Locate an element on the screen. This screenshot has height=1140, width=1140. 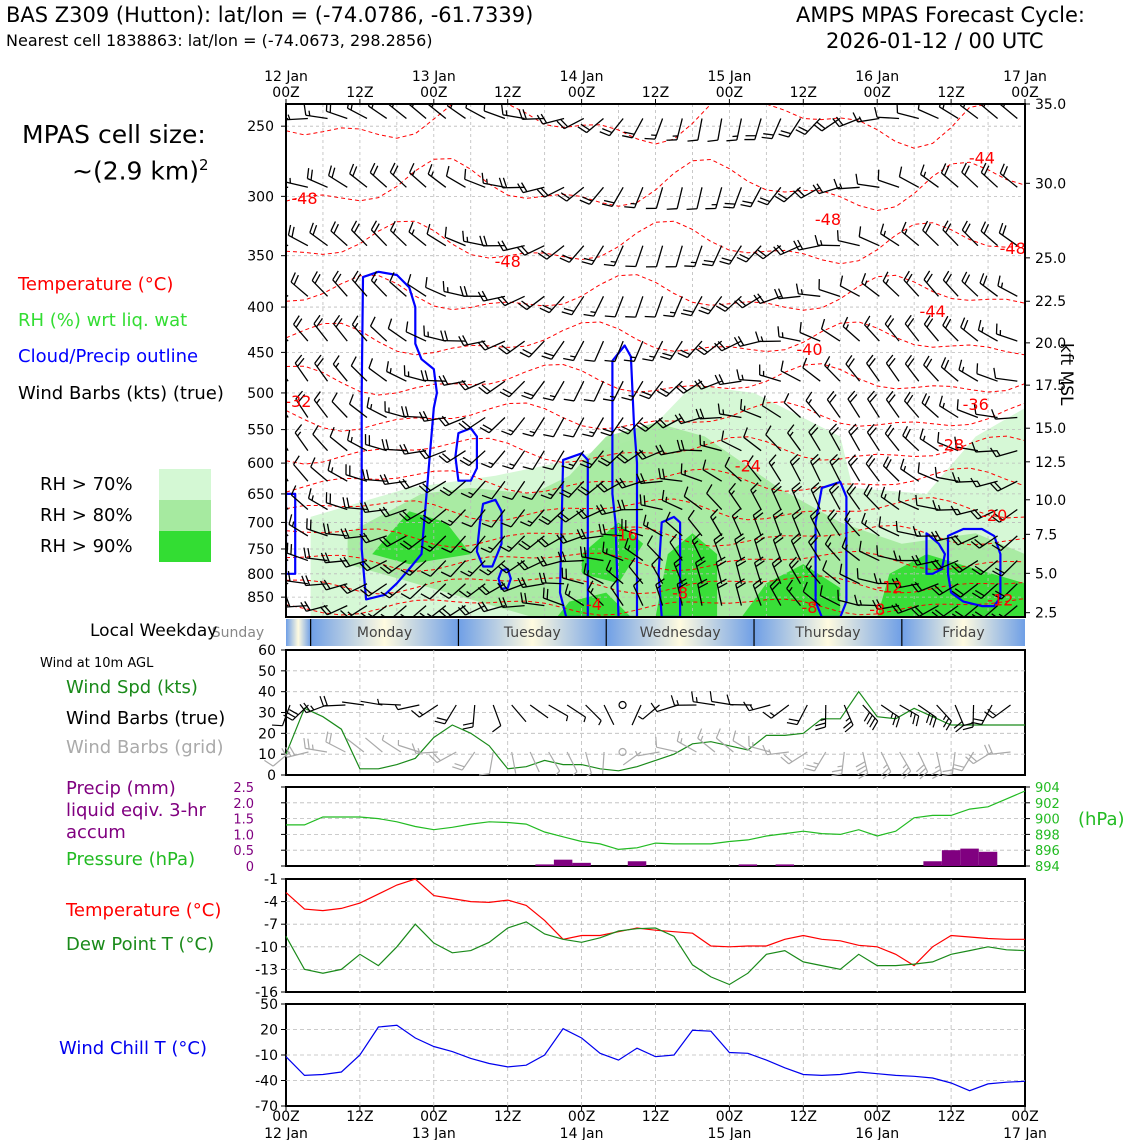
pressure-tick-label: 650 is located at coordinates (260, 495).